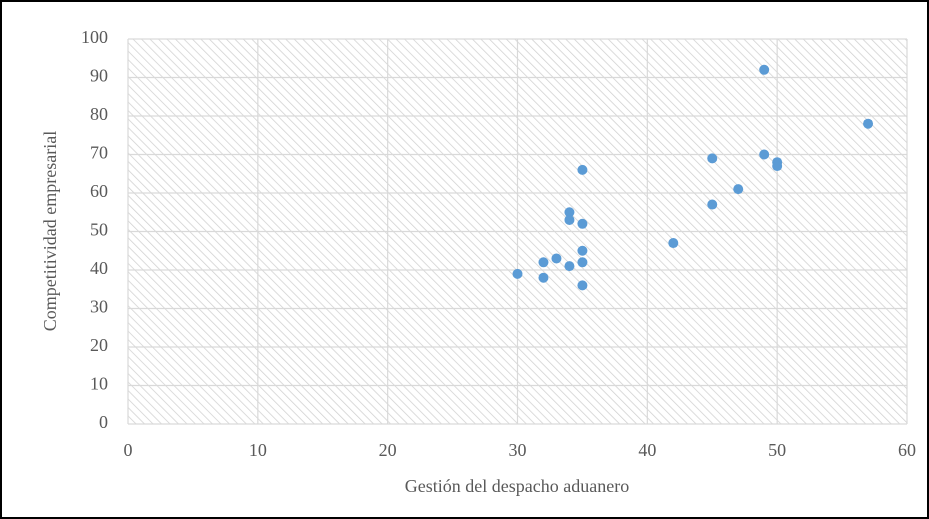 This screenshot has height=519, width=929. I want to click on x-tick-label: 50, so click(777, 450).